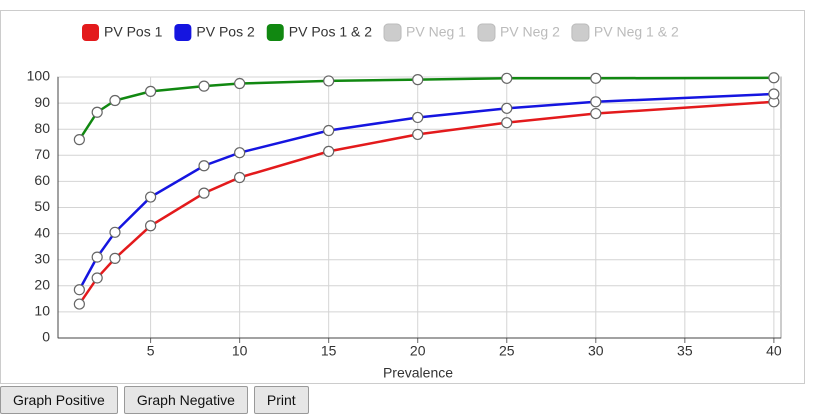  I want to click on legend-label: PV Pos 2, so click(225, 32).